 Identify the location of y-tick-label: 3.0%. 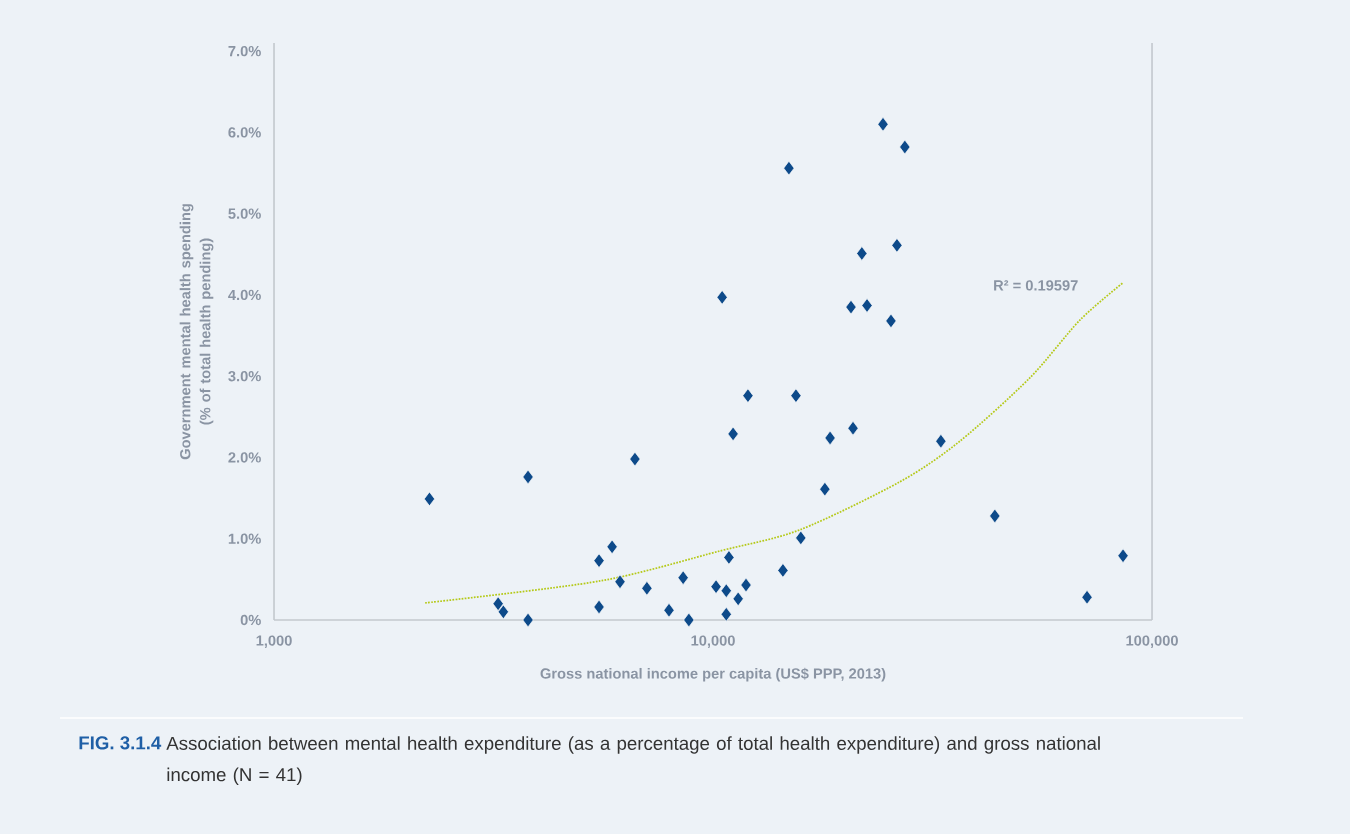
(244, 376).